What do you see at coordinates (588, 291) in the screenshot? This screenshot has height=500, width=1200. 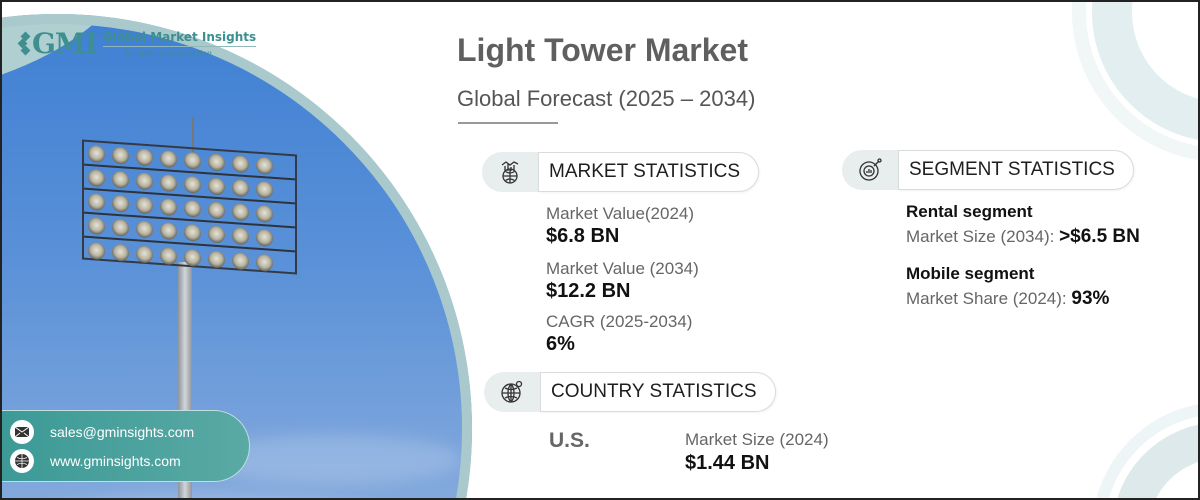 I see `stat-value-market-value-2034: $12.2 BN` at bounding box center [588, 291].